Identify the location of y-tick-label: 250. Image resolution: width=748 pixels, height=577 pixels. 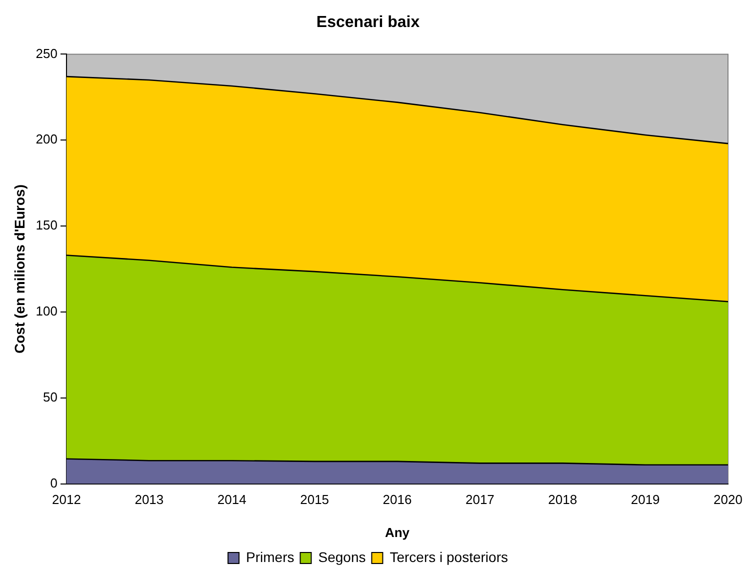
(47, 53).